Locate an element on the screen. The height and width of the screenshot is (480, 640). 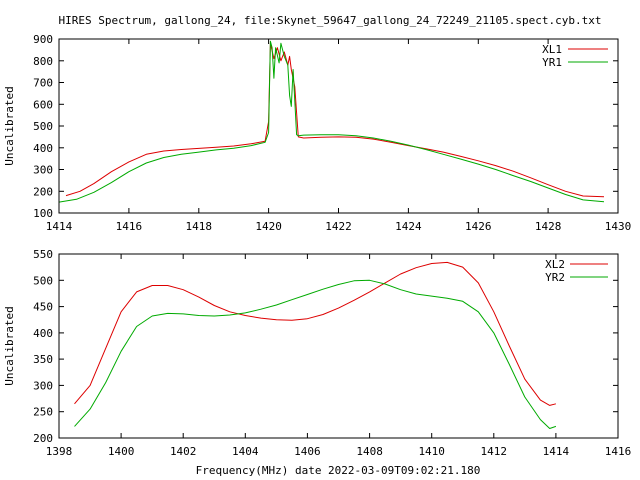
y-tick-label: 350 is located at coordinates (43, 359).